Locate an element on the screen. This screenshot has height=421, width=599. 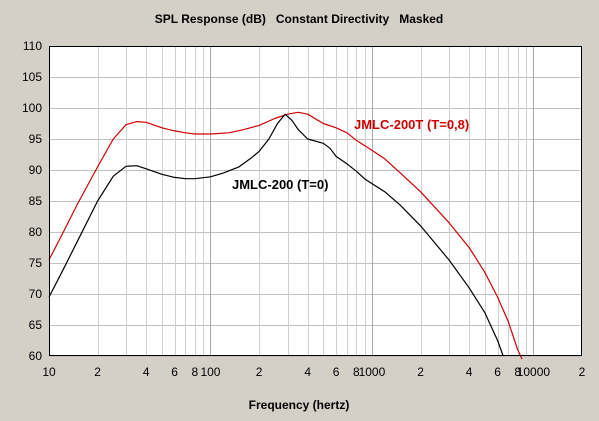
y-tick-label: 105 is located at coordinates (32, 77).